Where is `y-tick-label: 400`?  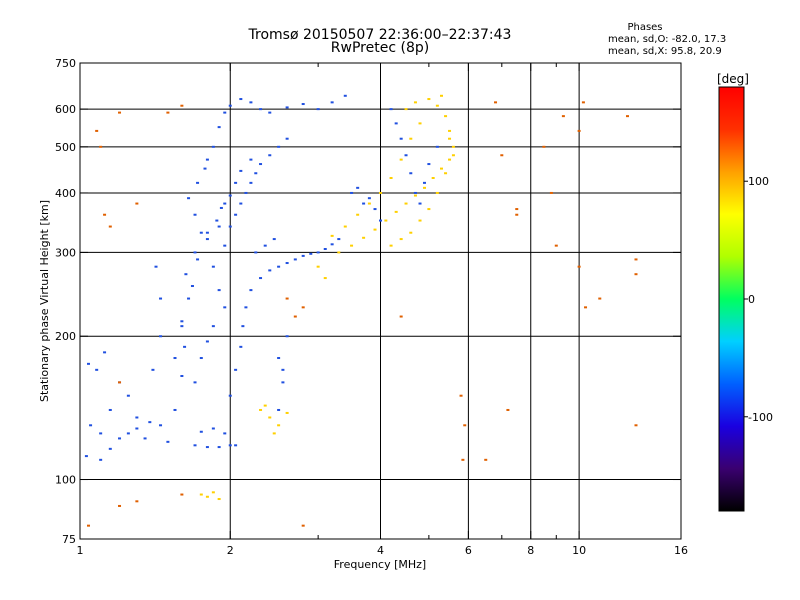
y-tick-label: 400 is located at coordinates (65, 193).